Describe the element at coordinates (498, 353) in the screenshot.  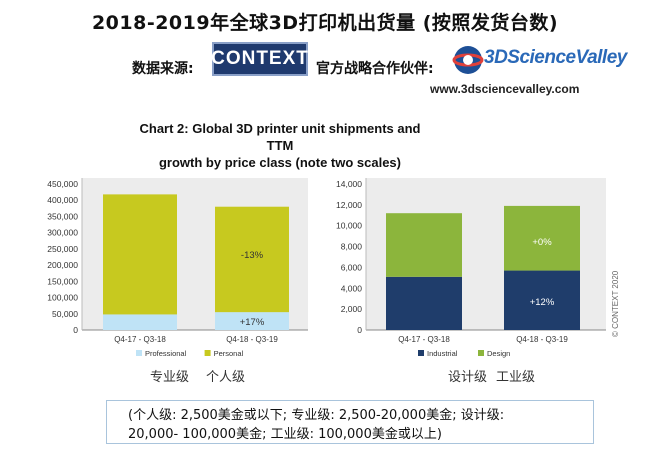
I see `legend-label: Design` at that location.